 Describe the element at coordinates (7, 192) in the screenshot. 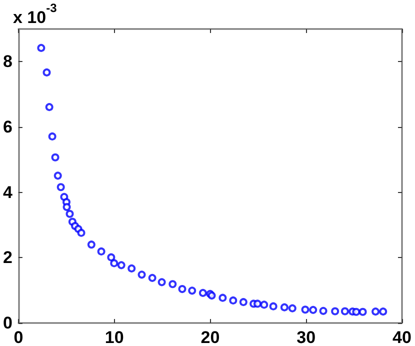

I see `y-tick-label: 4` at that location.